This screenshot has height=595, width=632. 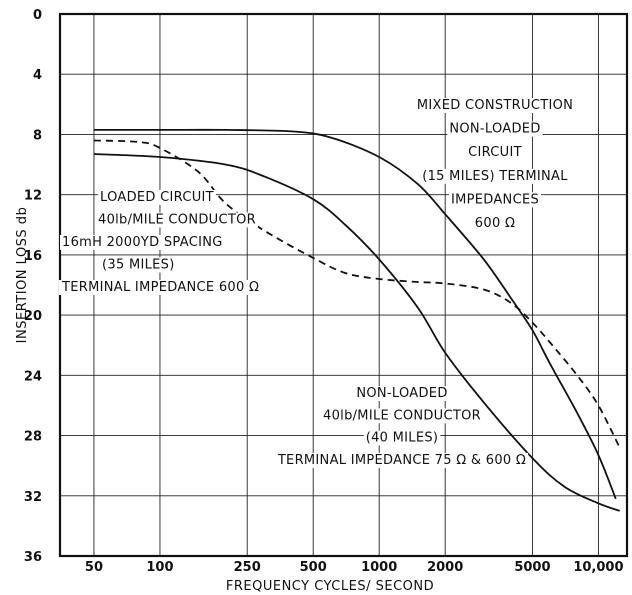 What do you see at coordinates (22, 275) in the screenshot?
I see `y-axis-label: INSERTION LOSS db` at bounding box center [22, 275].